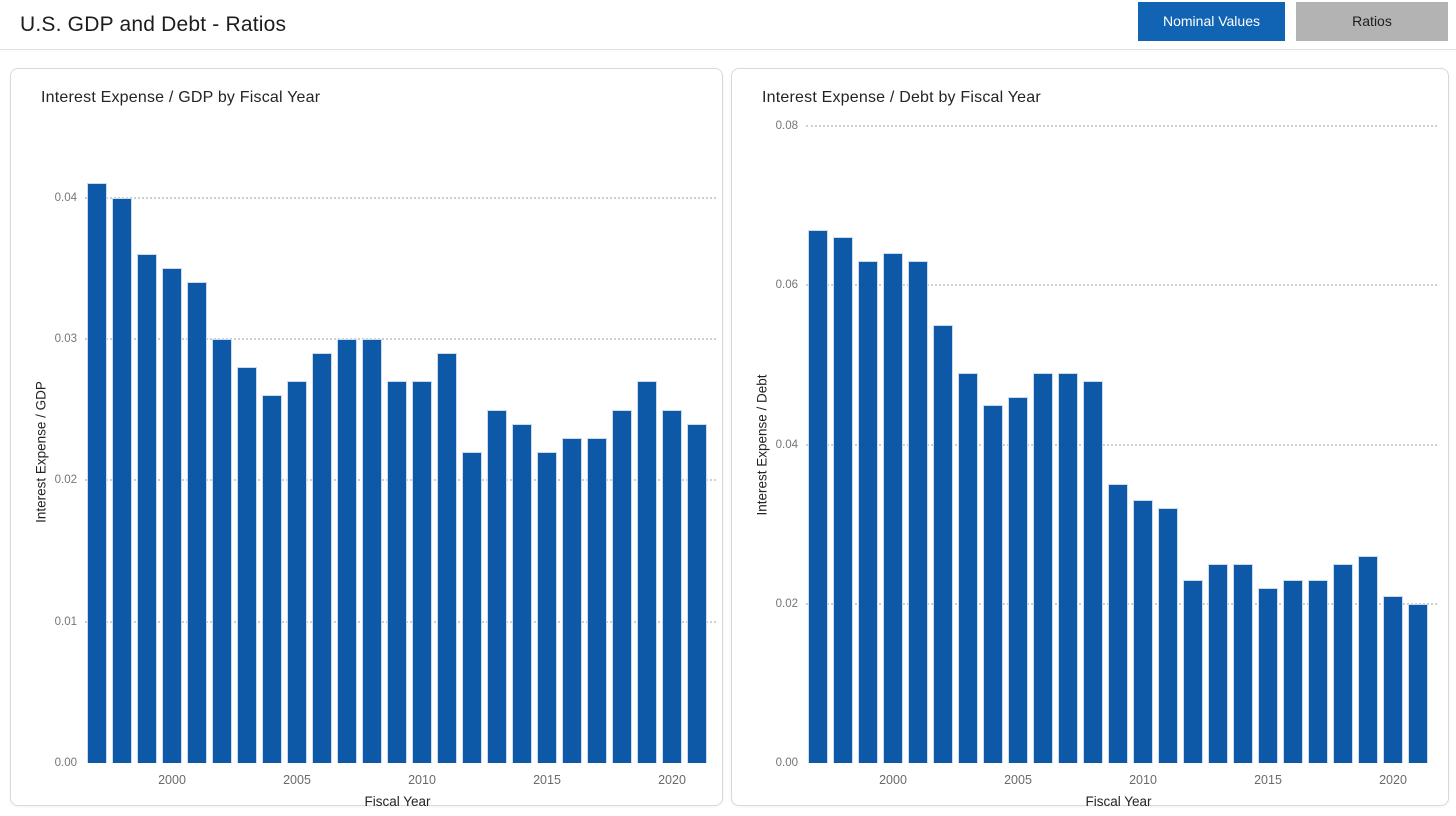 The width and height of the screenshot is (1456, 816). Describe the element at coordinates (1372, 21) in the screenshot. I see `ratios-button: Ratios` at that location.